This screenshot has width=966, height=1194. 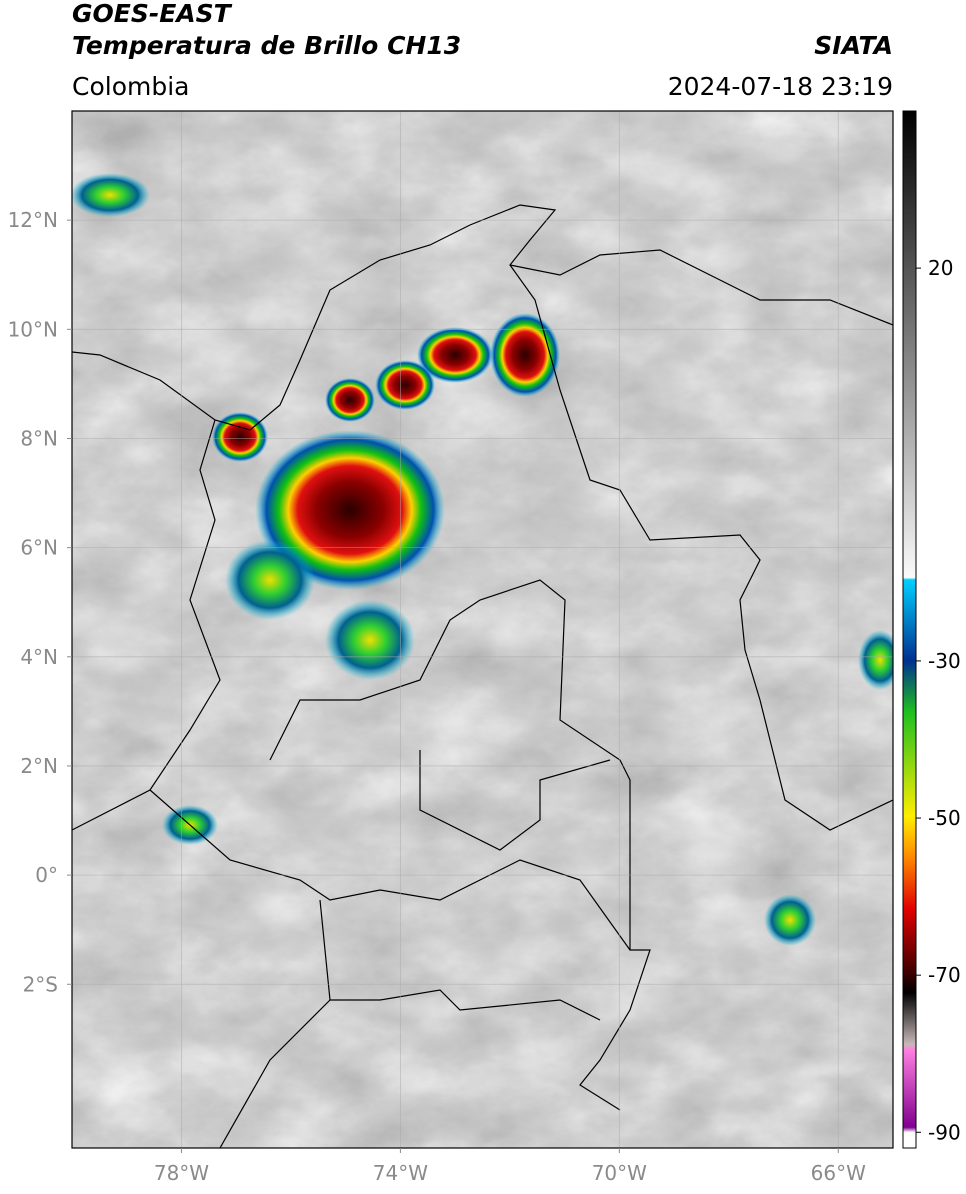 I want to click on x-tick-label: 70°W, so click(x=619, y=1173).